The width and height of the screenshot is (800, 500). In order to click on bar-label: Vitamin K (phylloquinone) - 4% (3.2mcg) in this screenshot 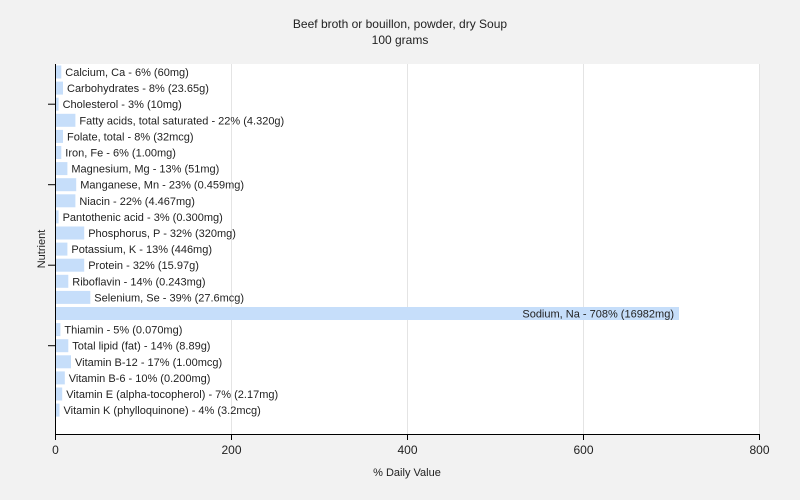, I will do `click(162, 411)`.